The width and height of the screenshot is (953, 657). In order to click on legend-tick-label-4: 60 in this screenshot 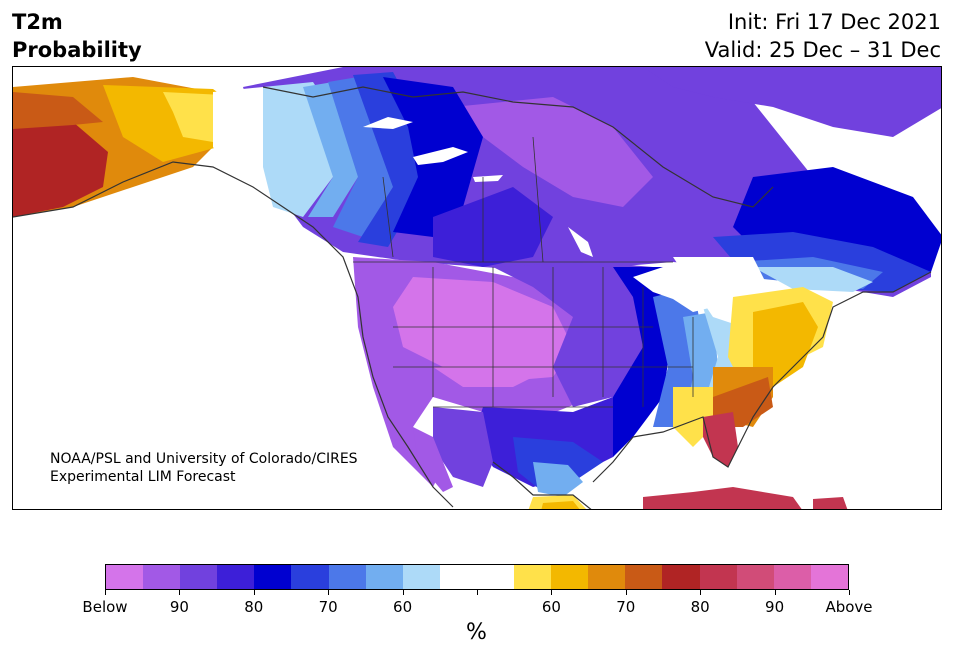, I will do `click(403, 607)`.